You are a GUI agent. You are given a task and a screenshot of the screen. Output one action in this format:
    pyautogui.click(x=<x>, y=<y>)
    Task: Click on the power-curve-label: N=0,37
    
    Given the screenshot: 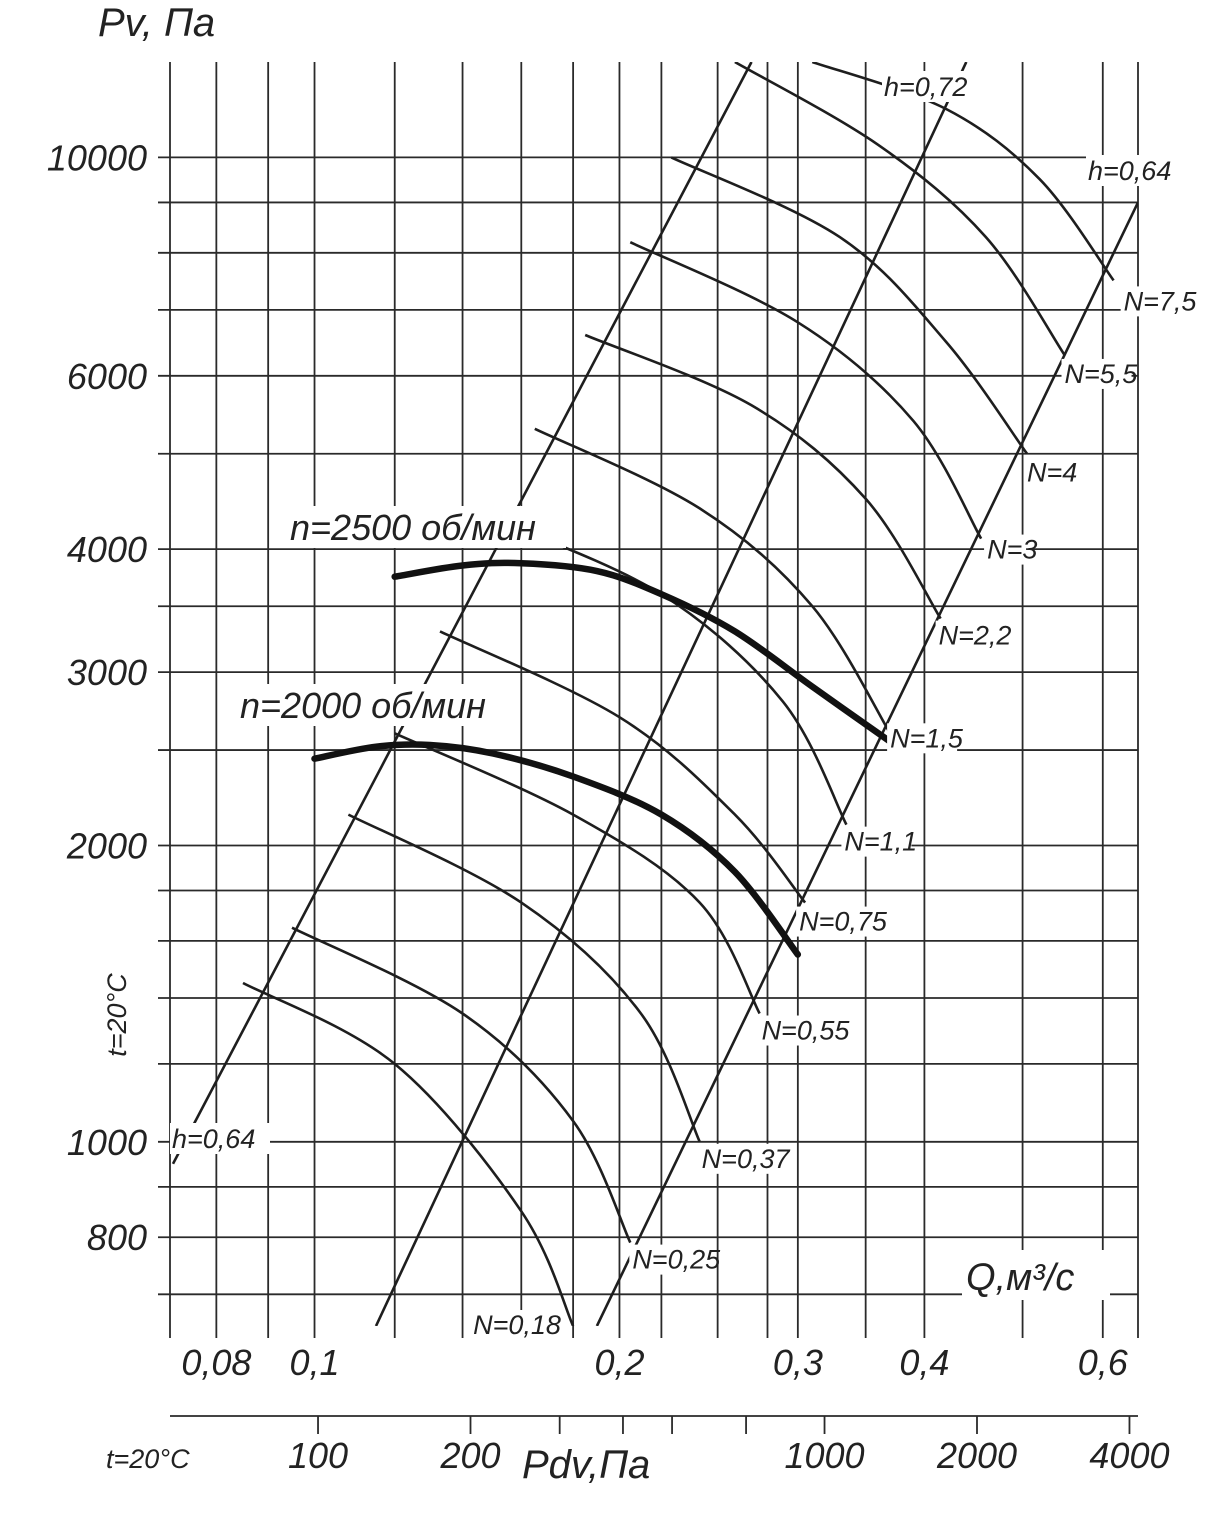 What is the action you would take?
    pyautogui.click(x=746, y=1159)
    